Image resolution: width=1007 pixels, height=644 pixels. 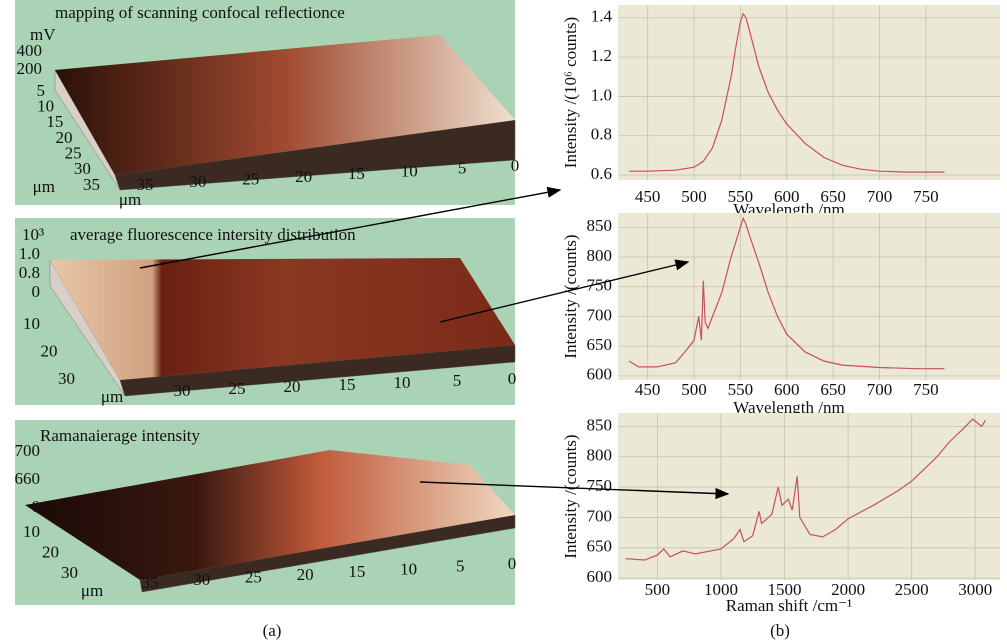 What do you see at coordinates (600, 285) in the screenshot?
I see `y-tick-label: 750` at bounding box center [600, 285].